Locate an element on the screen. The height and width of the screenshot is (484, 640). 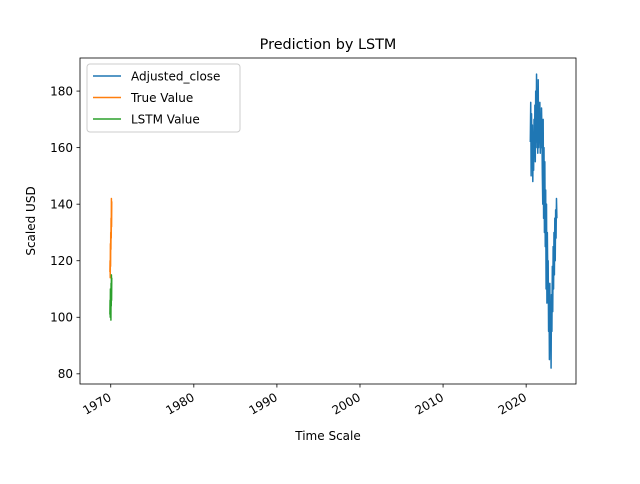
legend-label: LSTM Value is located at coordinates (165, 120).